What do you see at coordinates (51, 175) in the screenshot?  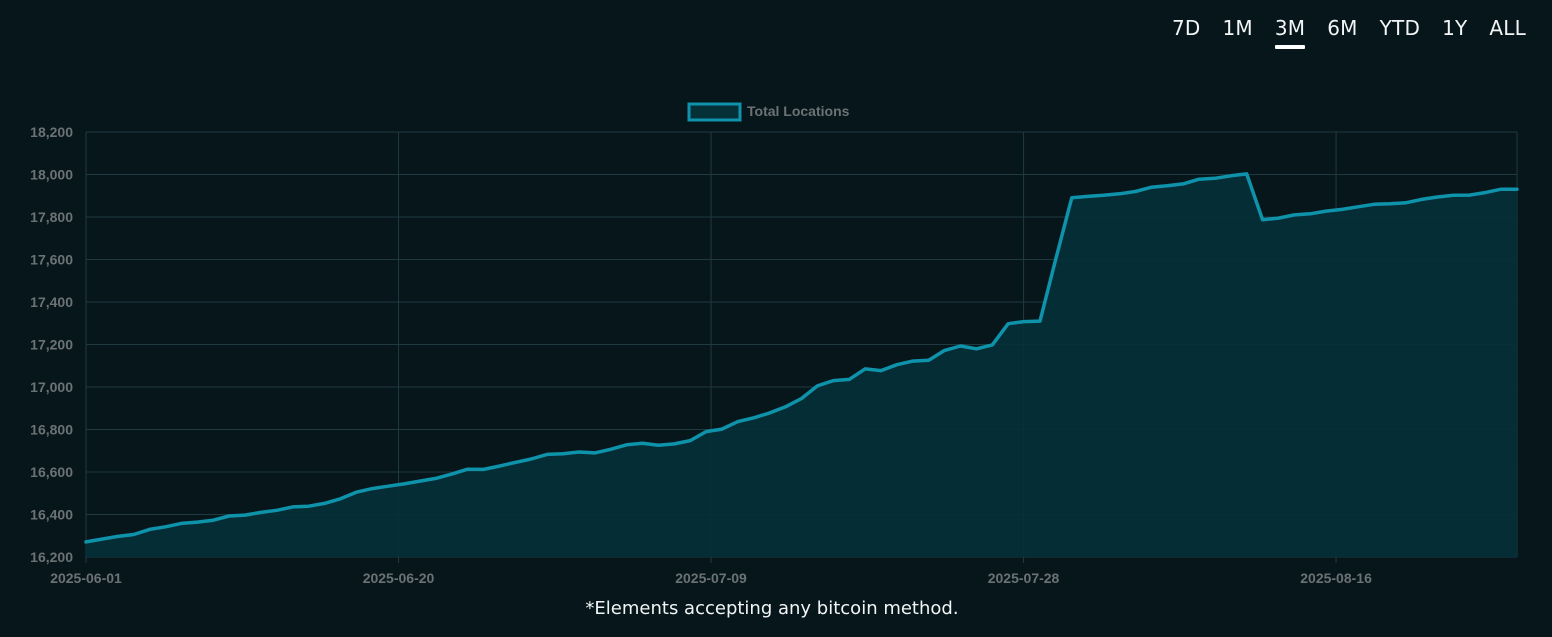 I see `y-tick-label: 18,000` at bounding box center [51, 175].